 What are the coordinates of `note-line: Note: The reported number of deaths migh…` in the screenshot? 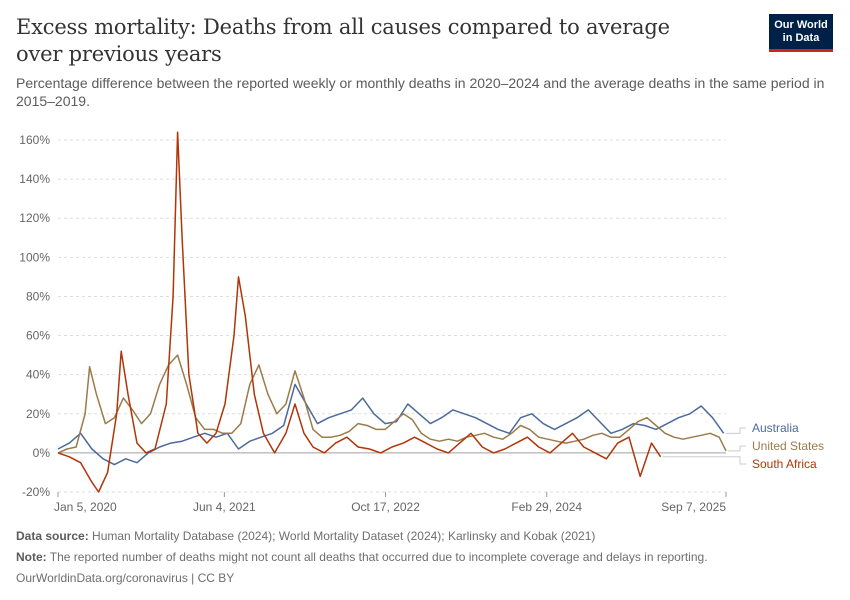 It's located at (362, 557).